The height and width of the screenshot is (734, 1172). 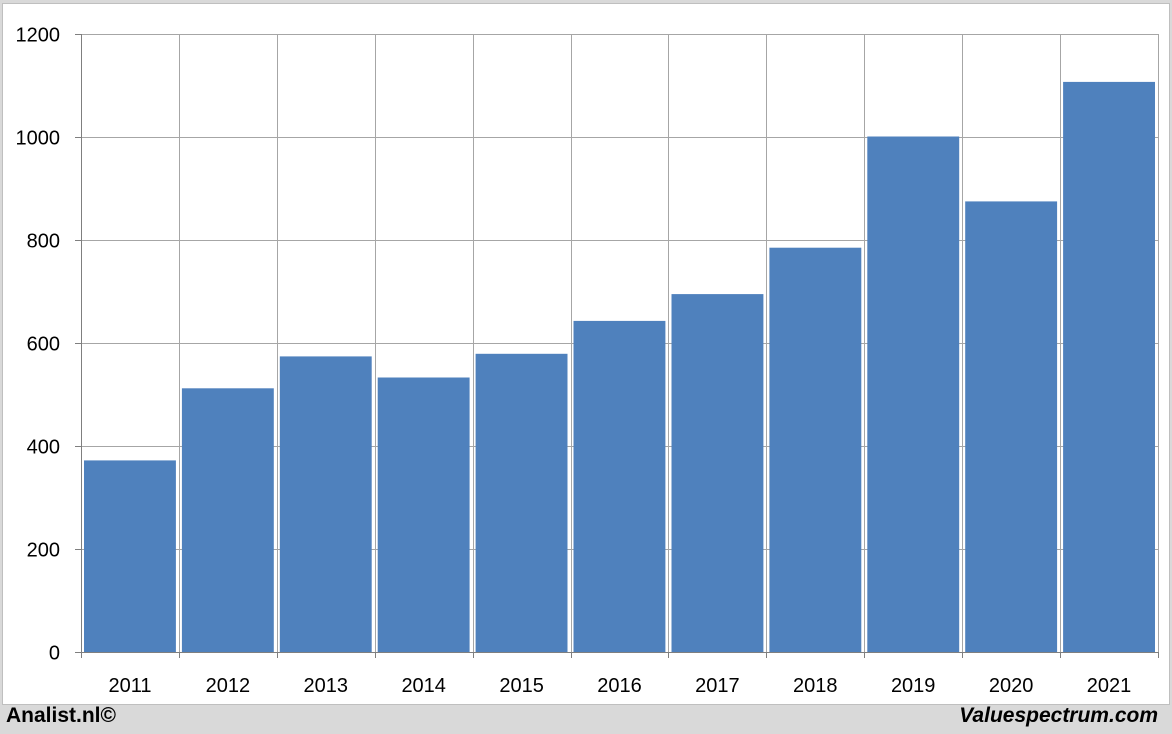 What do you see at coordinates (325, 504) in the screenshot?
I see `bar-2013` at bounding box center [325, 504].